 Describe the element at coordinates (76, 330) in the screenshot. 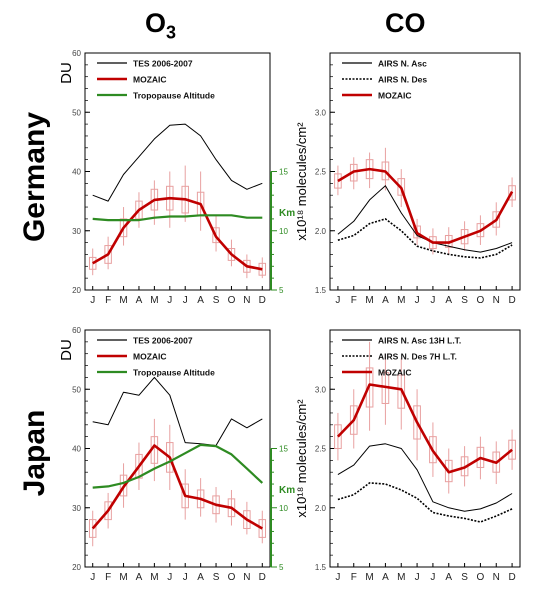

I see `y-tick-label: 60` at that location.